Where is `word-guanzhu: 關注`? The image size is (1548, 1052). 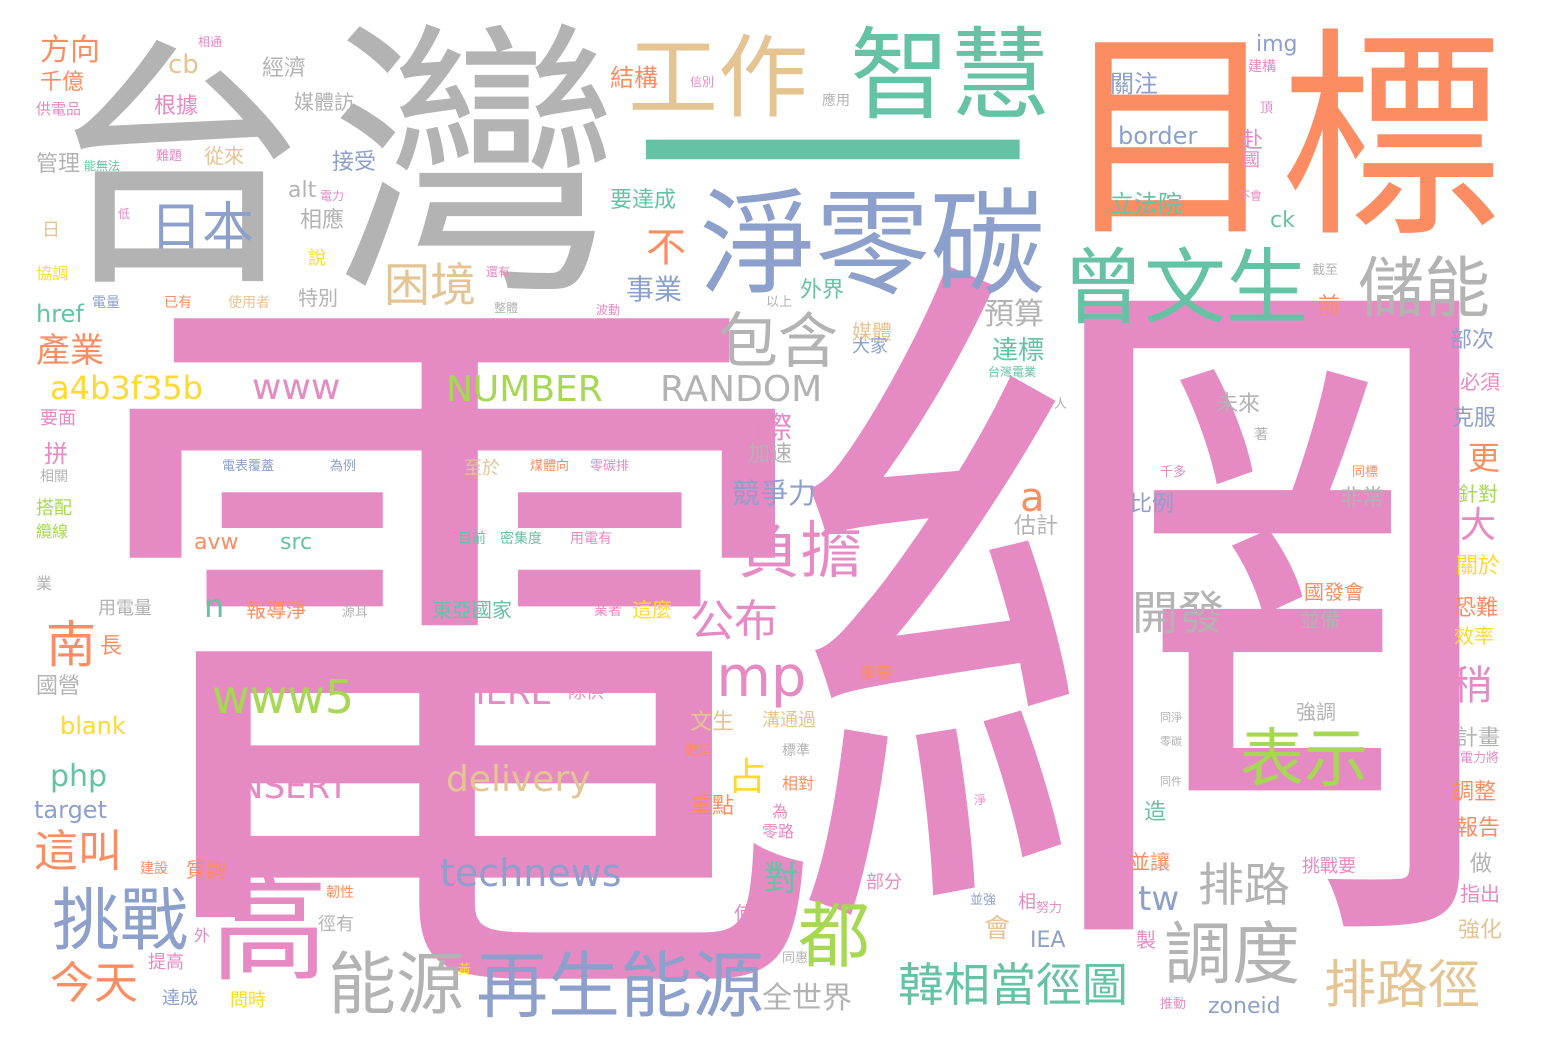
word-guanzhu: 關注 is located at coordinates (1134, 84).